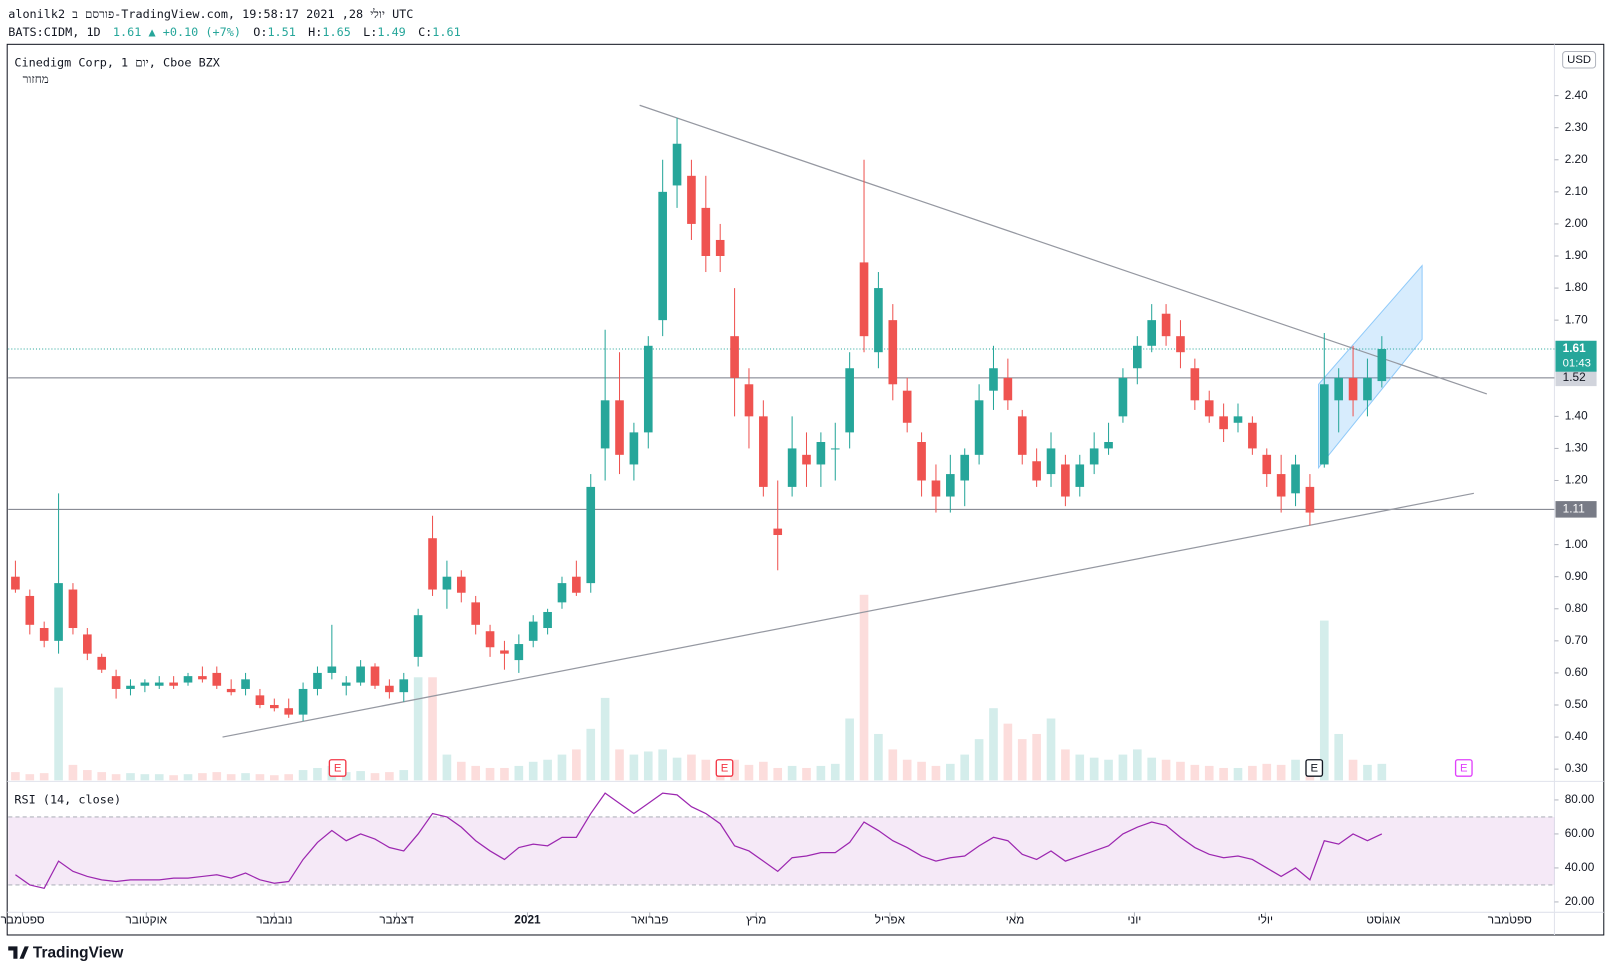 This screenshot has width=1612, height=969. What do you see at coordinates (890, 920) in the screenshot?
I see `x-tick-label: אפריל` at bounding box center [890, 920].